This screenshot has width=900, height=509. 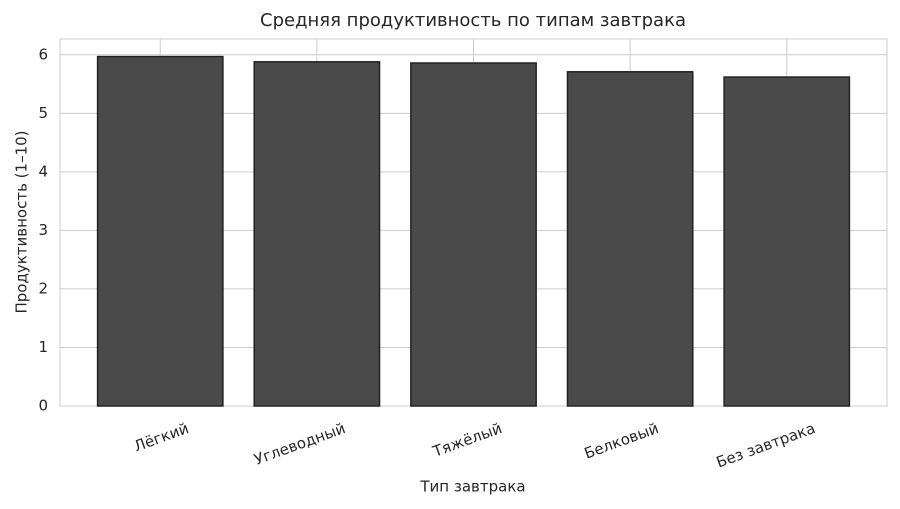 I want to click on y-tick-label: 5, so click(x=43, y=113).